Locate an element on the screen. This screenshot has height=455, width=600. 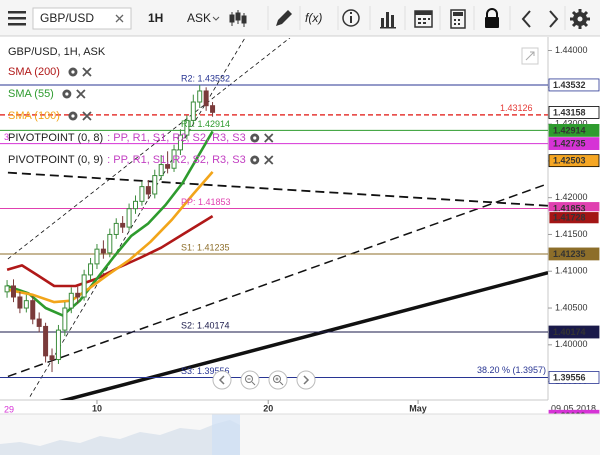
info-button is located at coordinates (351, 18).